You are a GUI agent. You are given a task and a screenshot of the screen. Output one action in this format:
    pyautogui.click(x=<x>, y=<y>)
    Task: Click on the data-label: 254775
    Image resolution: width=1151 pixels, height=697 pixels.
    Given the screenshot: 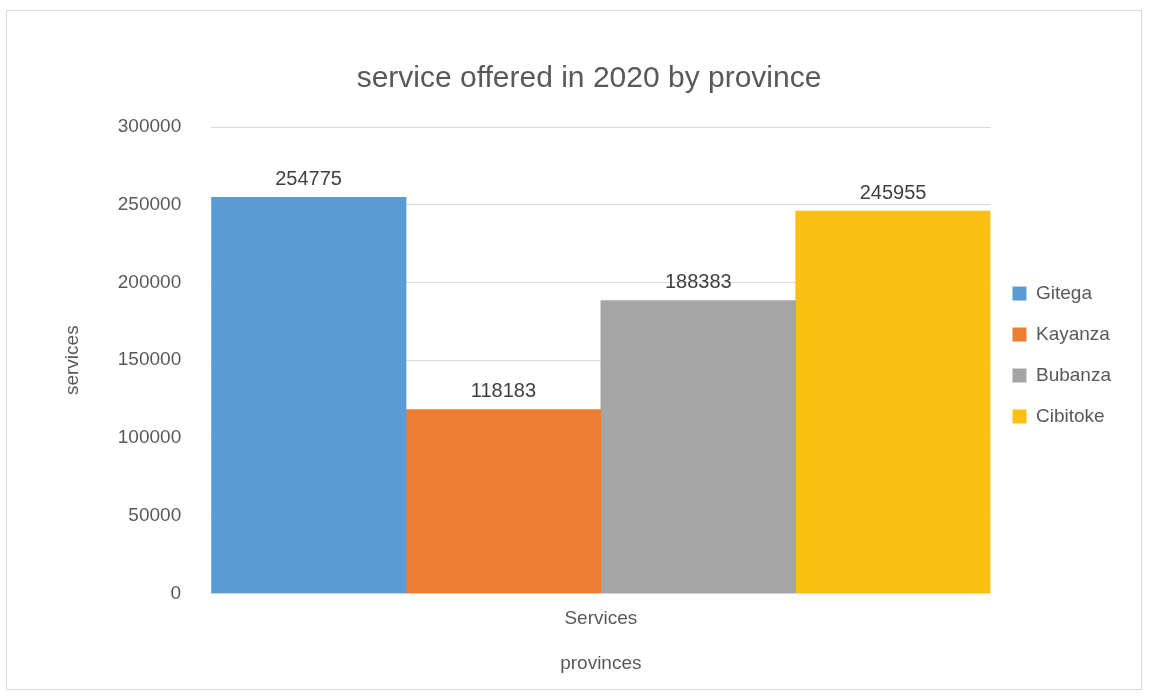 What is the action you would take?
    pyautogui.click(x=308, y=177)
    